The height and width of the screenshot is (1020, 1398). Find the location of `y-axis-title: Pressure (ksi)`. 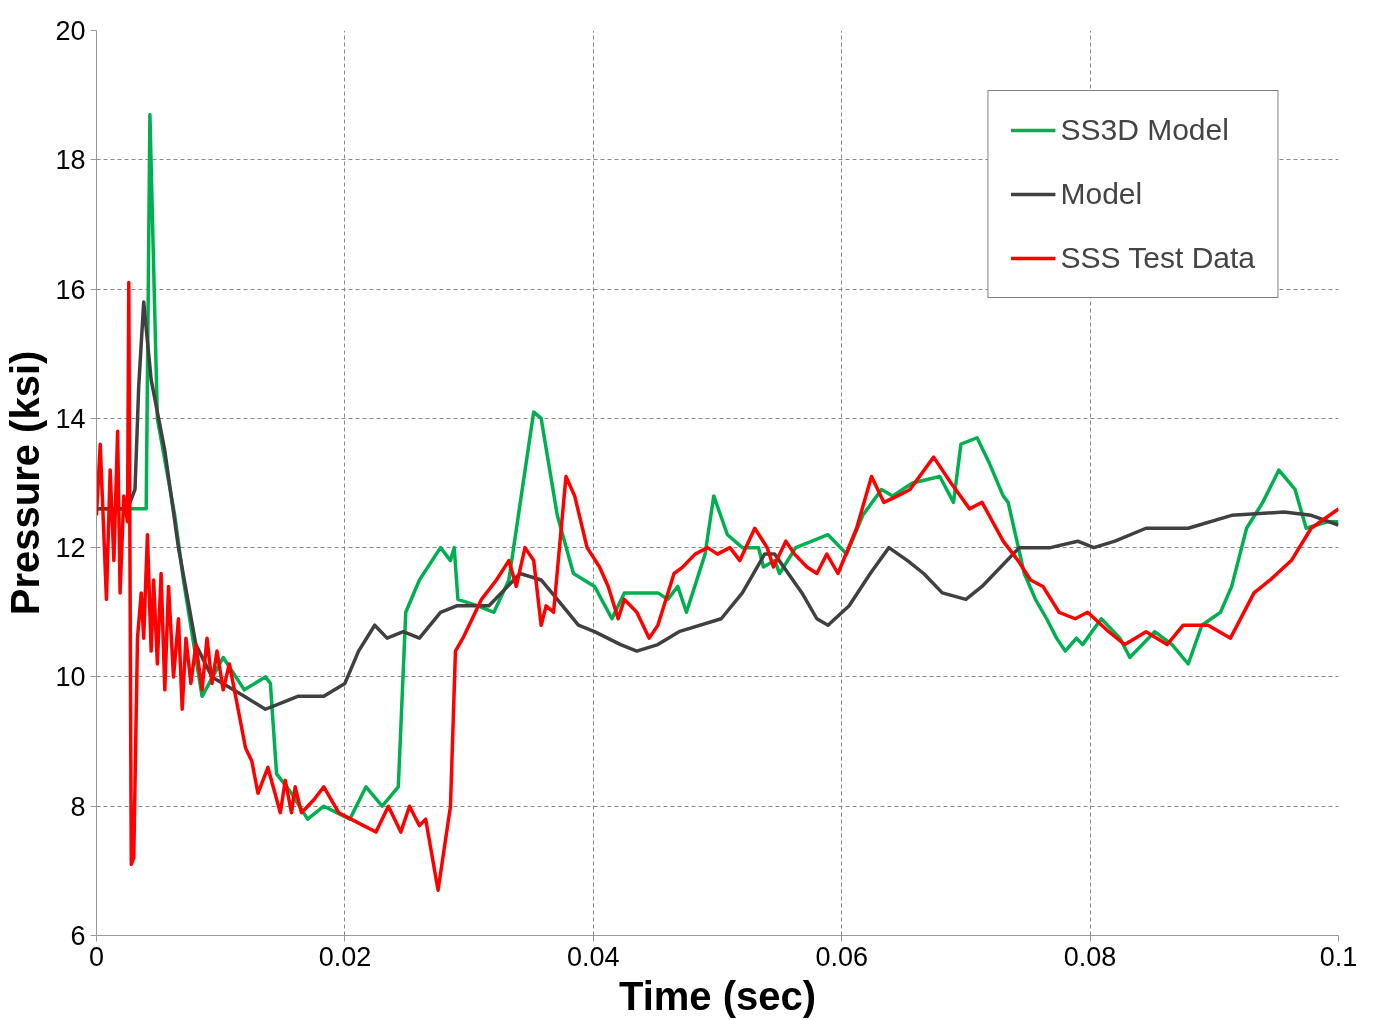

y-axis-title: Pressure (ksi) is located at coordinates (25, 483).